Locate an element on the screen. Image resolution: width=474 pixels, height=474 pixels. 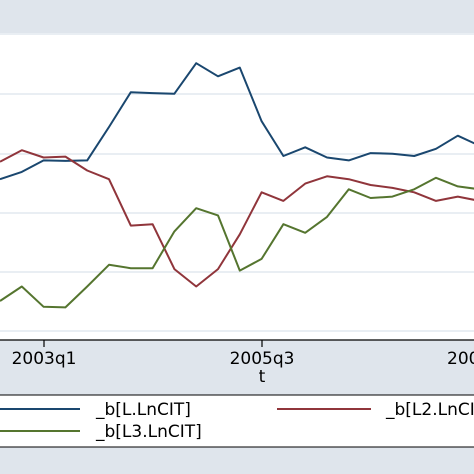
x-tick-label: 2003q1 is located at coordinates (44, 359).